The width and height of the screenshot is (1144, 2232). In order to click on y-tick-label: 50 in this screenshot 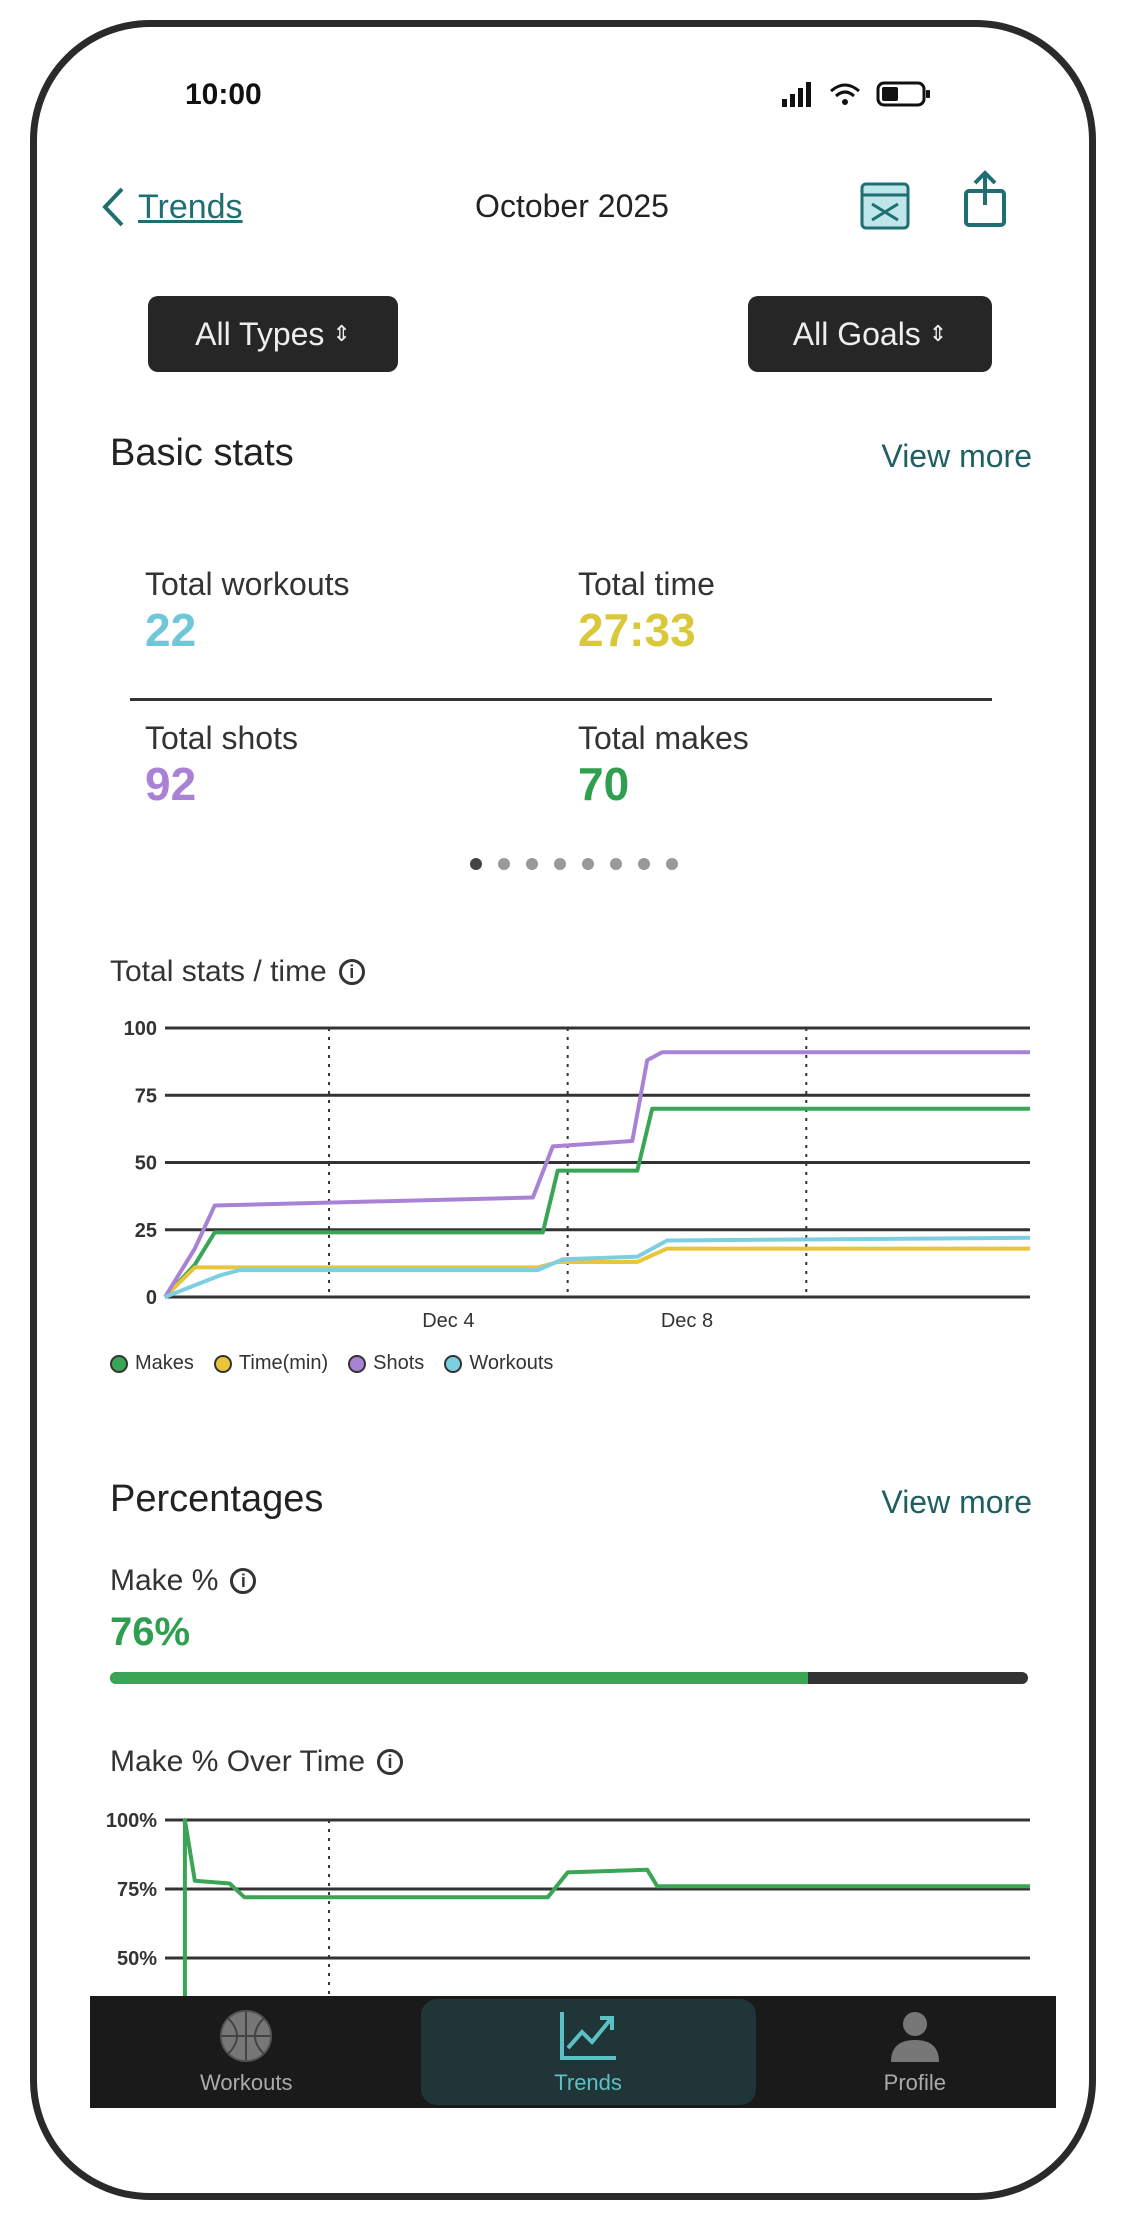, I will do `click(146, 1164)`.